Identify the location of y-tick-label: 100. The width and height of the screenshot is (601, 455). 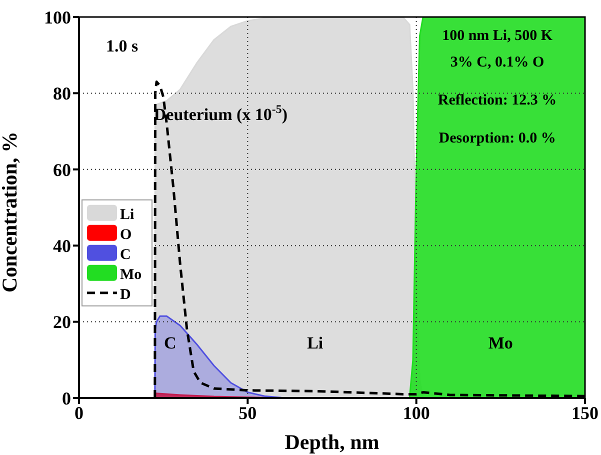
(57, 17).